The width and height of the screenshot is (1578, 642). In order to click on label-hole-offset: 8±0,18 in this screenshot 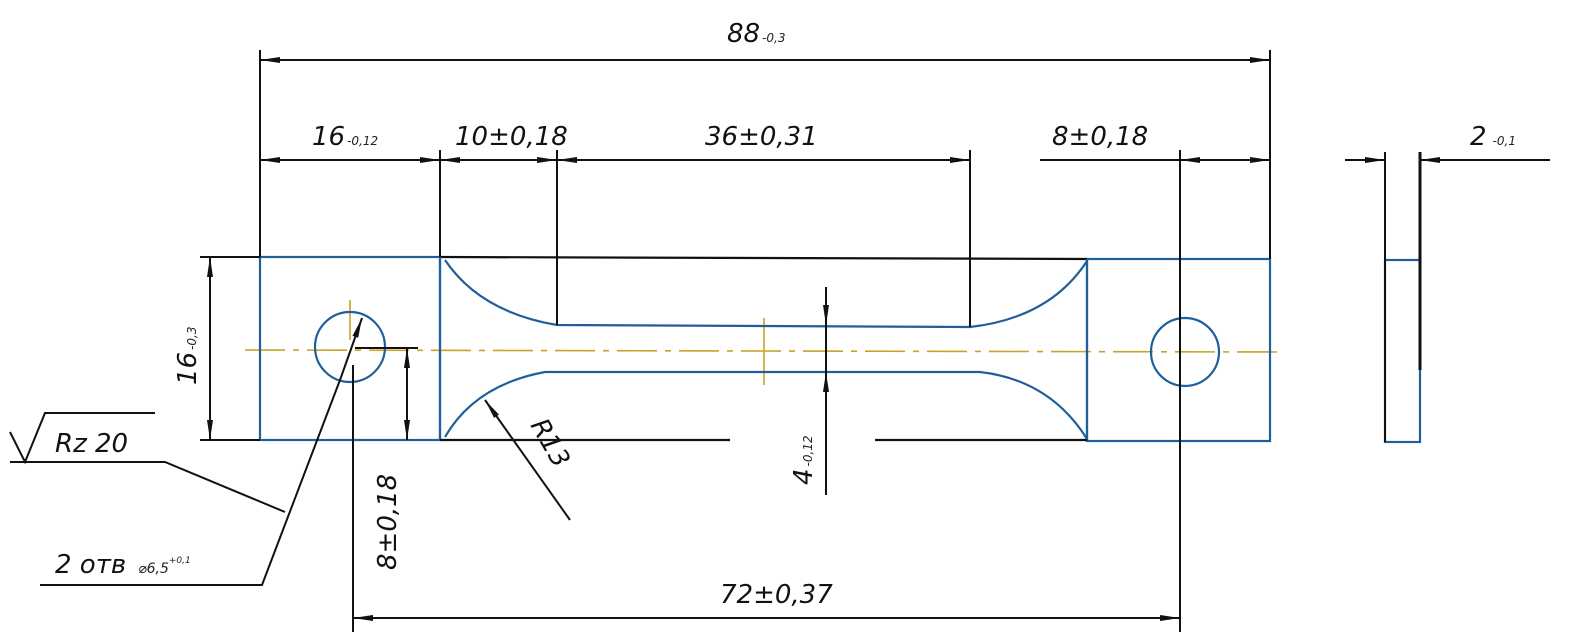, I will do `click(1100, 137)`.